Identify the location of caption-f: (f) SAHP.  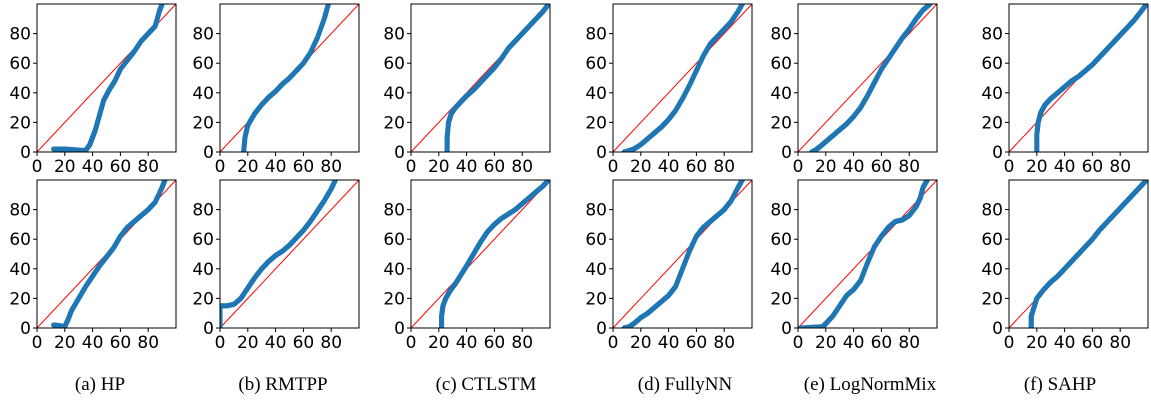
(1060, 384).